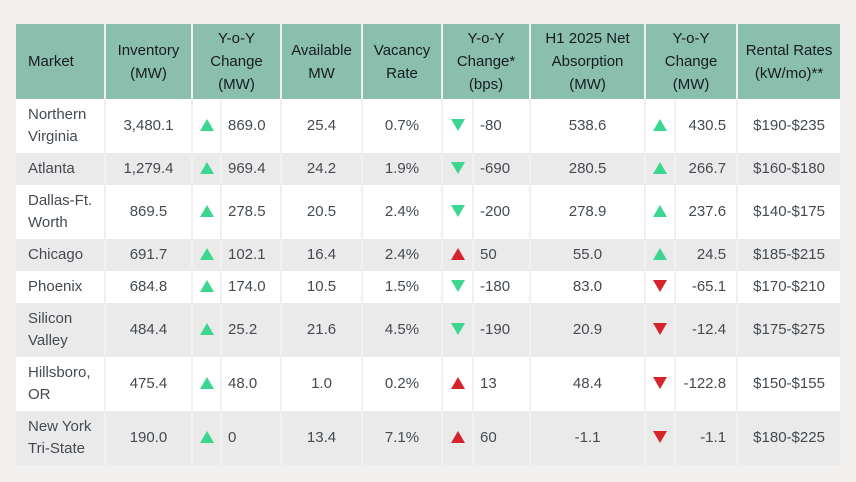 The width and height of the screenshot is (856, 482). Describe the element at coordinates (321, 169) in the screenshot. I see `cell-available: 24.2` at that location.